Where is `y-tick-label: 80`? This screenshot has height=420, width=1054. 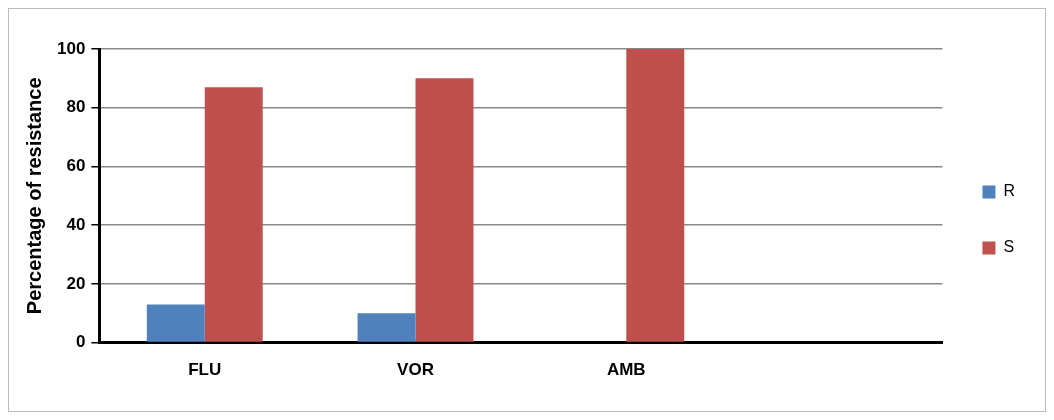 y-tick-label: 80 is located at coordinates (76, 107).